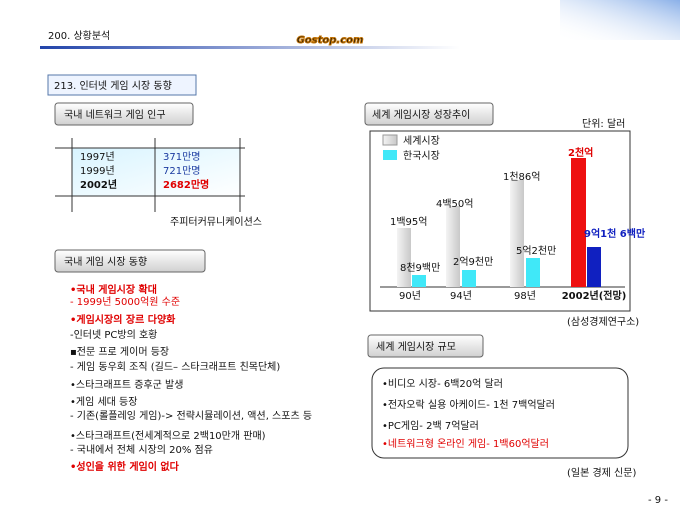 This screenshot has width=680, height=510. Describe the element at coordinates (461, 296) in the screenshot. I see `period: 94년` at that location.